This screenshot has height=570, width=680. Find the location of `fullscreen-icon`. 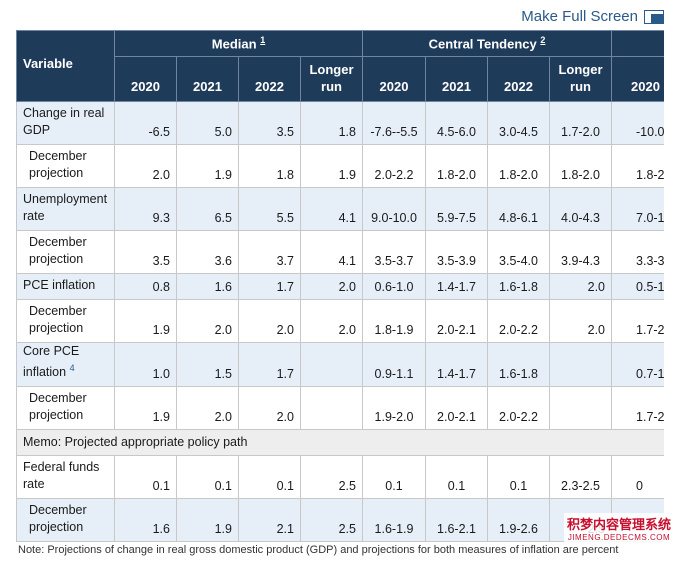

fullscreen-icon is located at coordinates (654, 16).